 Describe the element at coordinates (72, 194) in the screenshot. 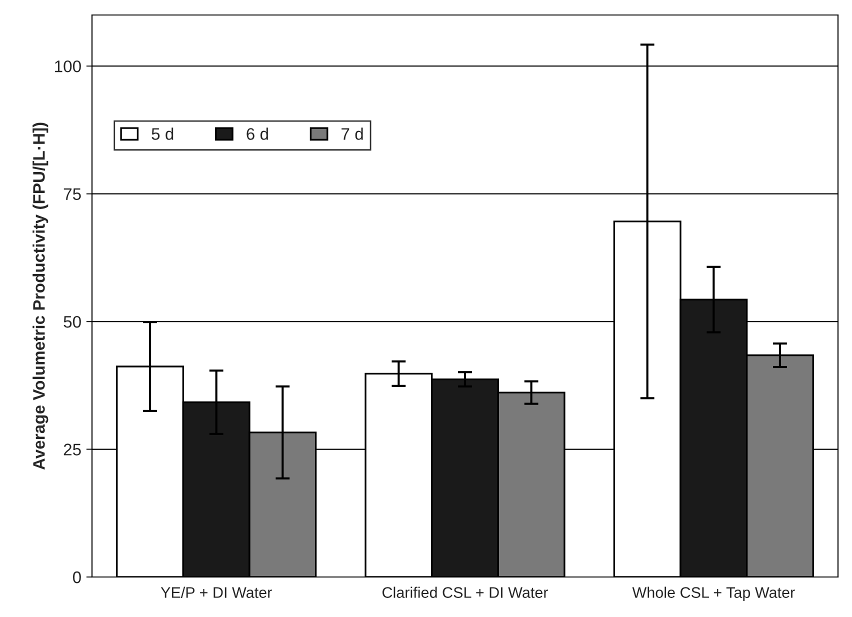

I see `y-tick-label: 75` at that location.